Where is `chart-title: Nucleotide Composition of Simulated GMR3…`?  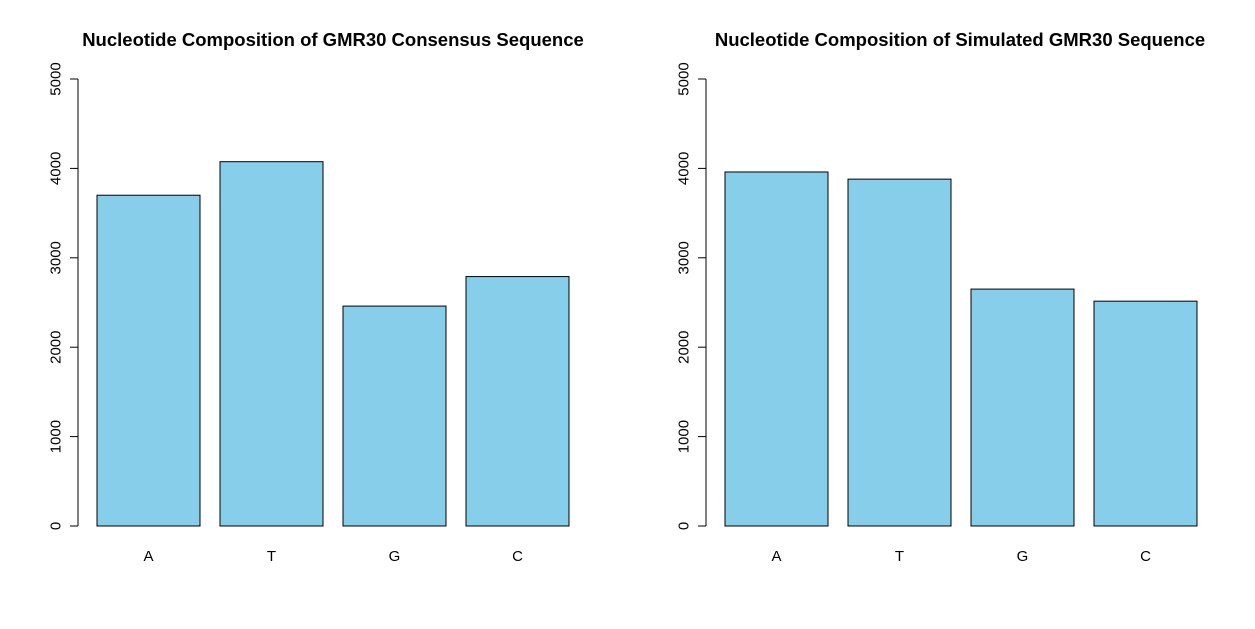 chart-title: Nucleotide Composition of Simulated GMR3… is located at coordinates (960, 39).